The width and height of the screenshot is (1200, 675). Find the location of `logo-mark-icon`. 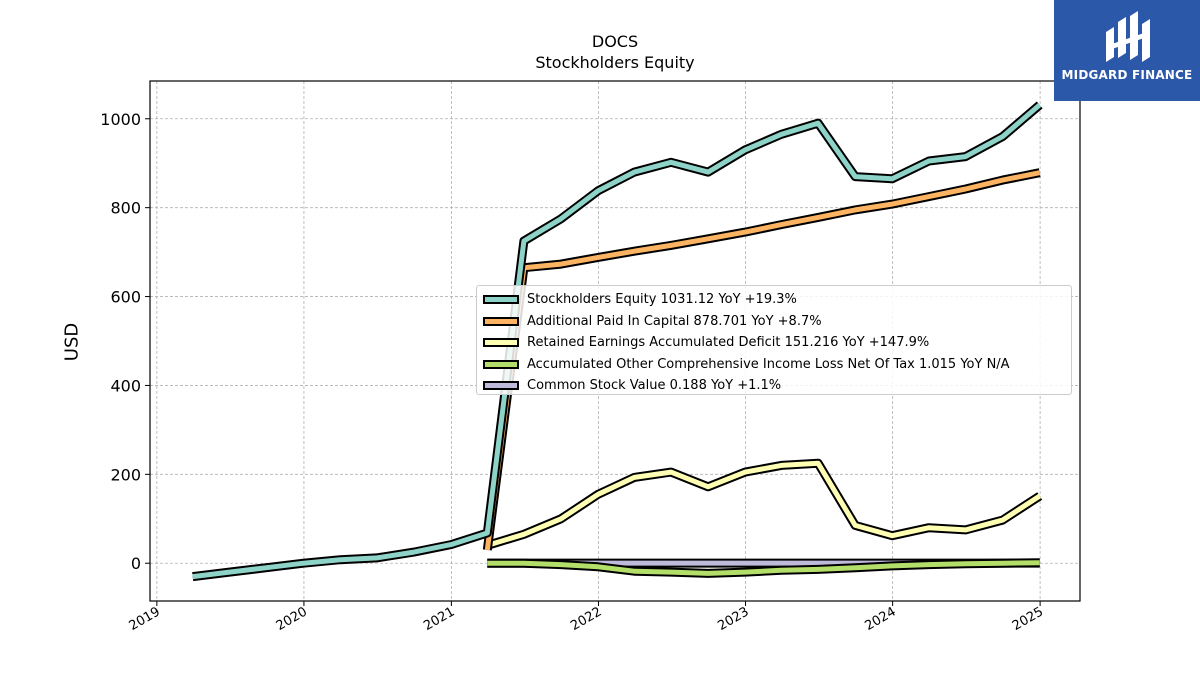

logo-mark-icon is located at coordinates (1128, 36).